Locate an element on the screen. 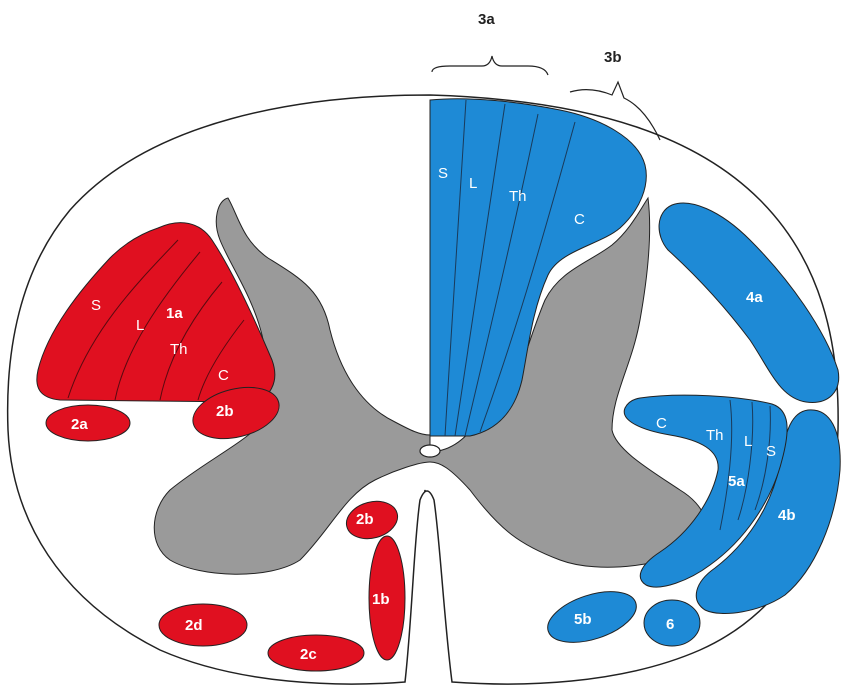 The image size is (842, 687). central-canal is located at coordinates (430, 451).